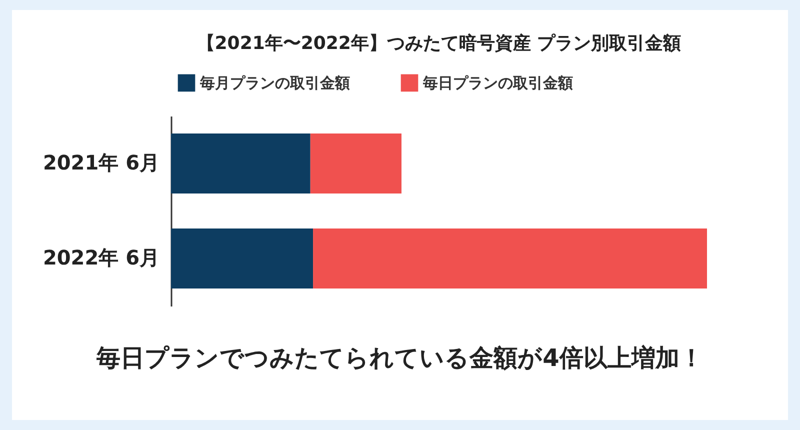  Describe the element at coordinates (400, 358) in the screenshot. I see `text: 毎日プランでつみたてられている金額が4倍以上増加！` at that location.